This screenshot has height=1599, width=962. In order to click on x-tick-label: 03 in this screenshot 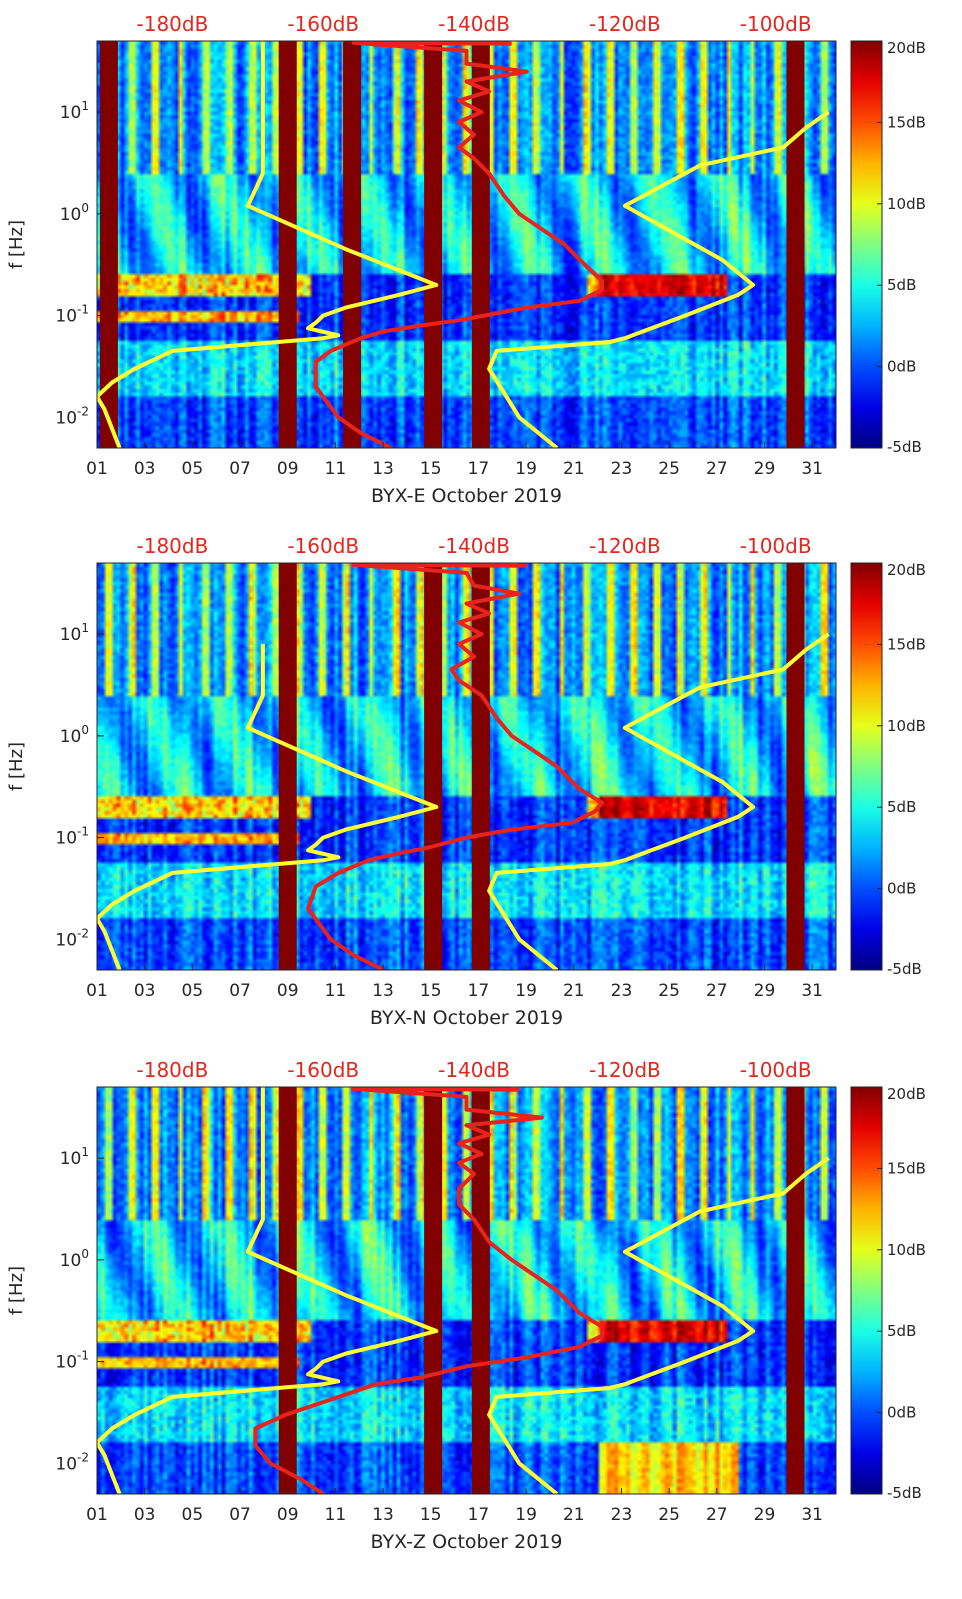, I will do `click(145, 1515)`.